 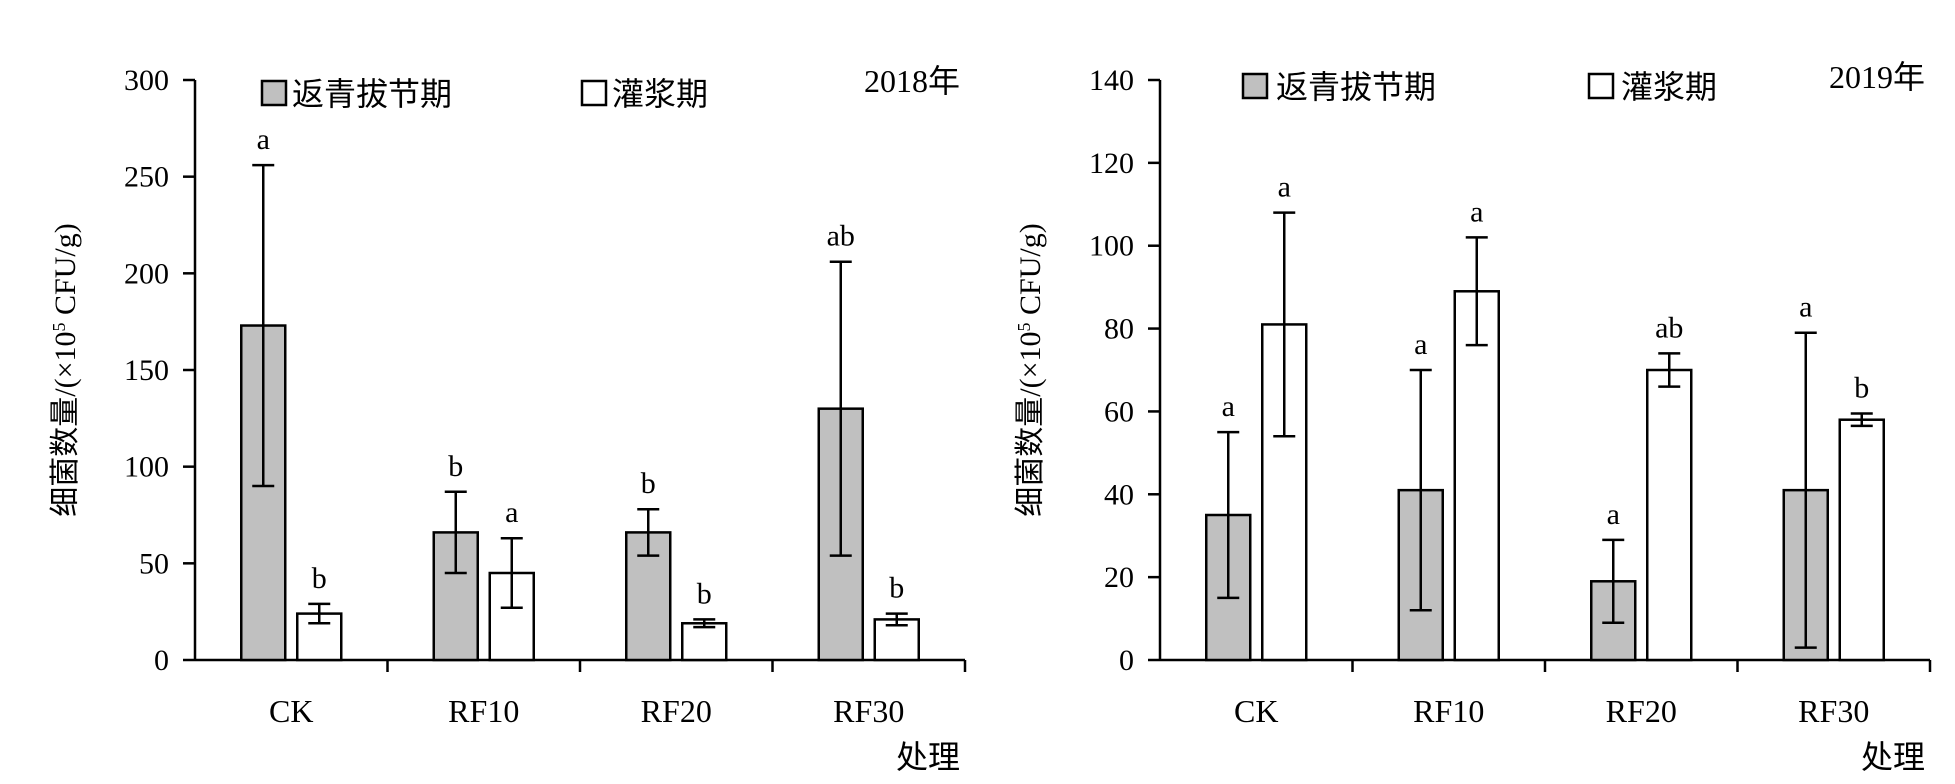 I want to click on y-tick-label: 80, so click(x=1119, y=329).